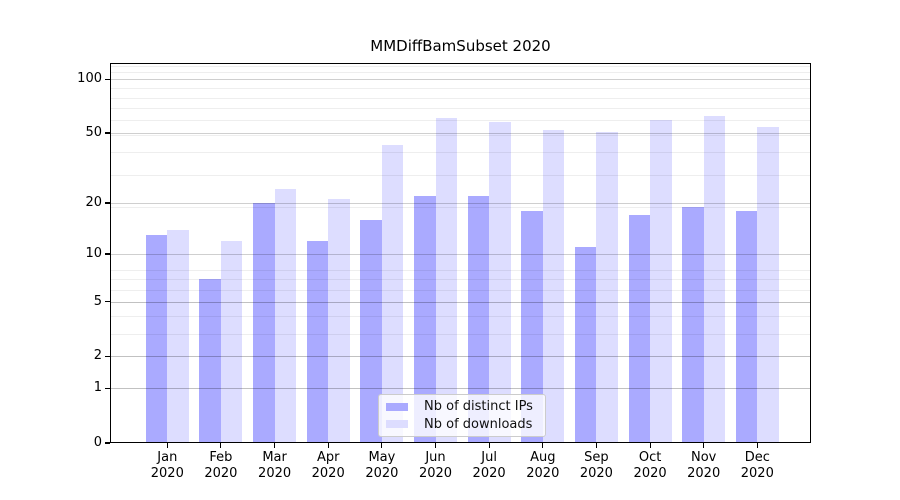  What do you see at coordinates (460, 46) in the screenshot?
I see `chart-title: MMDiffBamSubset 2020` at bounding box center [460, 46].